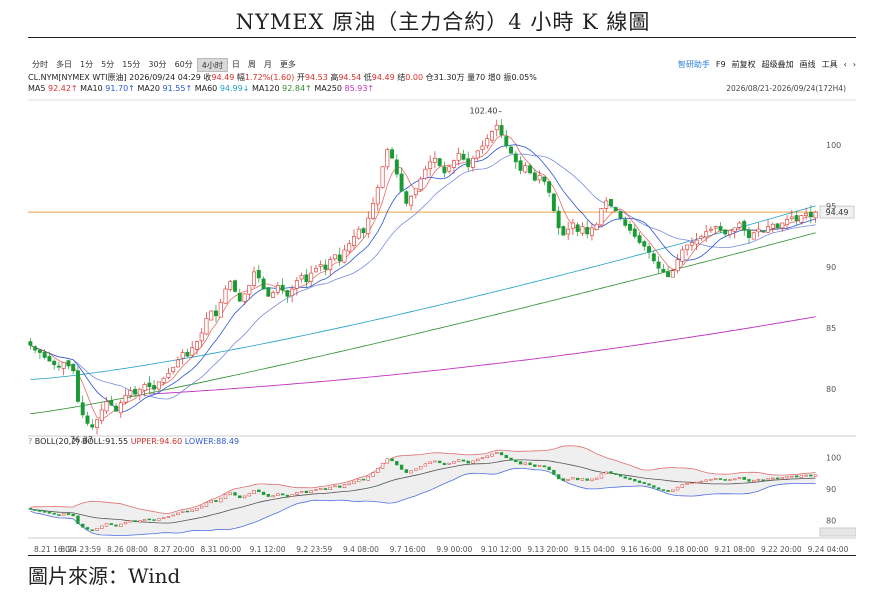 The image size is (886, 604). I want to click on x-tick-12: 9.15 04:00, so click(594, 549).